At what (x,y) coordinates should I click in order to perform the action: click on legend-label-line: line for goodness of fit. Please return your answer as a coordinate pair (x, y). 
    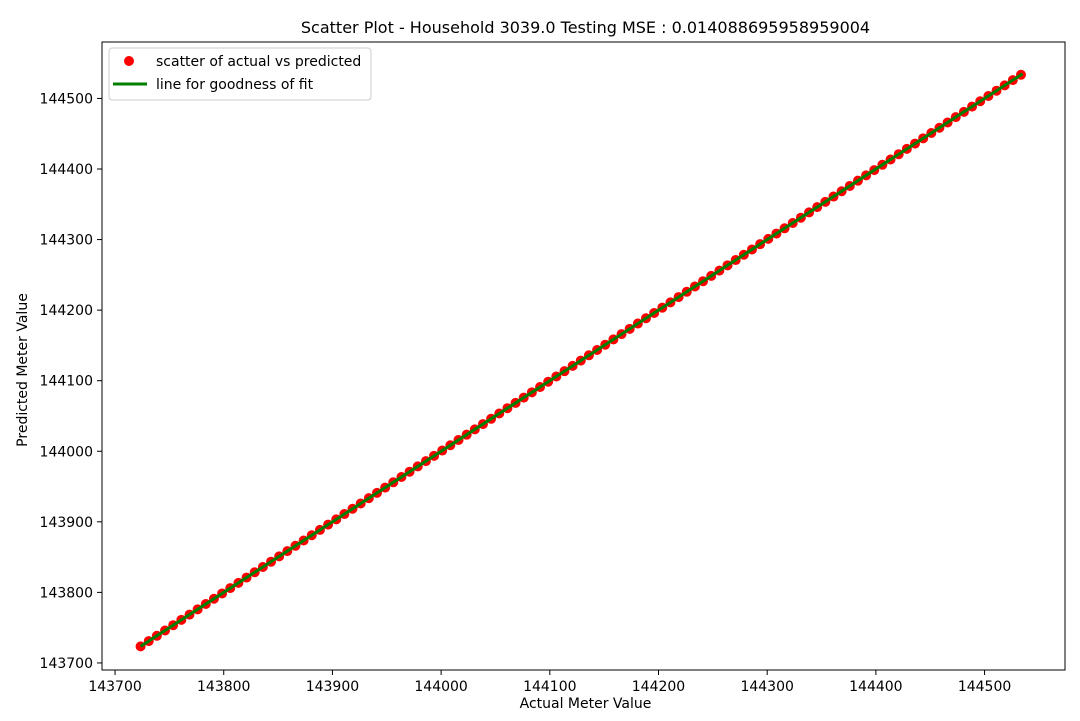
    Looking at the image, I should click on (235, 85).